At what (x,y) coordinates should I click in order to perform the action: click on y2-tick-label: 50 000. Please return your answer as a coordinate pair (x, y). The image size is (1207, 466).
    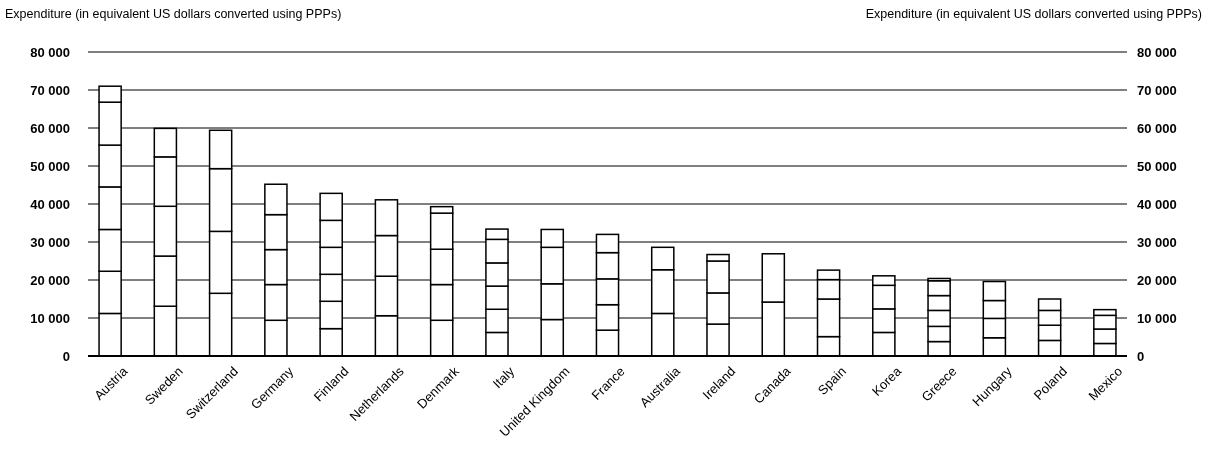
    Looking at the image, I should click on (1157, 166).